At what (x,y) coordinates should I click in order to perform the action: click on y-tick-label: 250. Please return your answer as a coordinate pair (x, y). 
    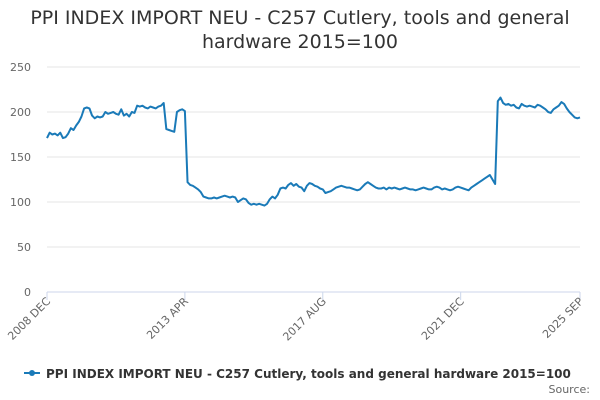
    Looking at the image, I should click on (20, 67).